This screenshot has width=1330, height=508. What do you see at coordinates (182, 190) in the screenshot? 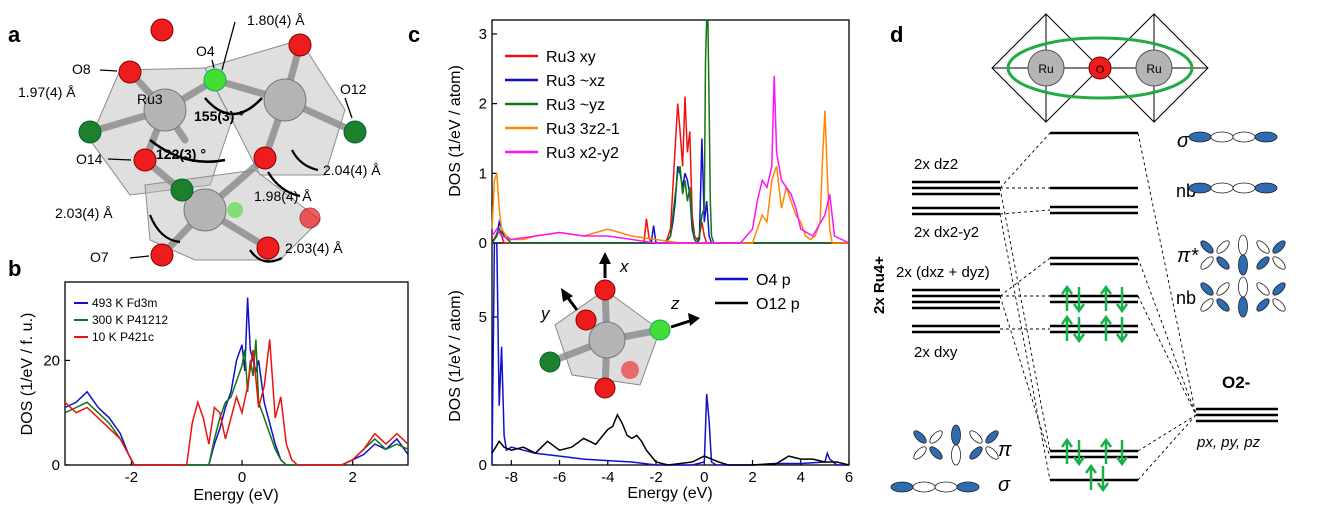
I see `o-atom-bottom-green` at bounding box center [182, 190].